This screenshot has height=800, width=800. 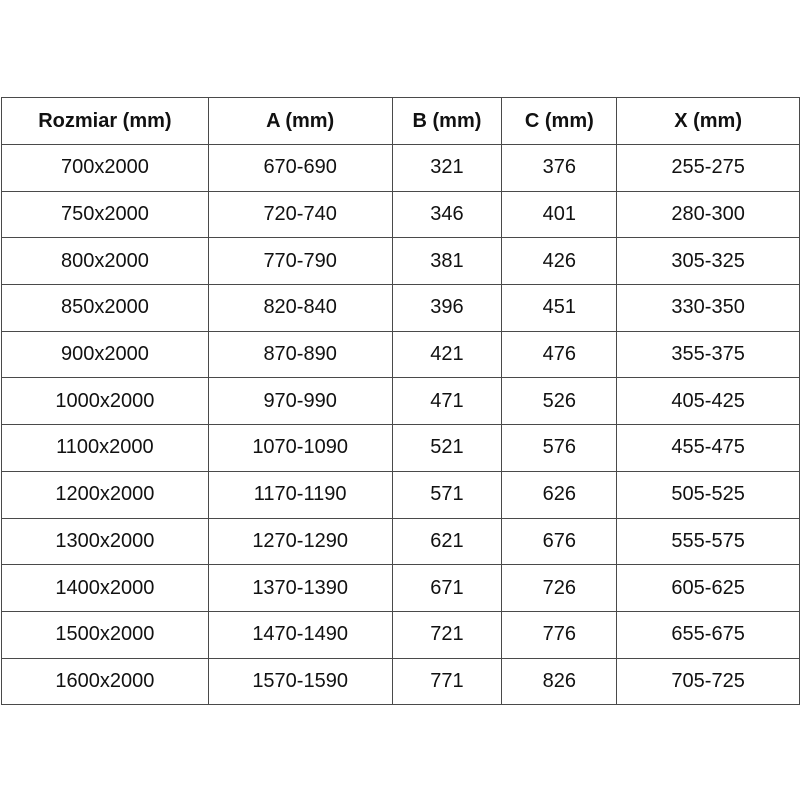 I want to click on table-row: 900x2000 870-890 421 476 355-375, so click(x=400, y=354).